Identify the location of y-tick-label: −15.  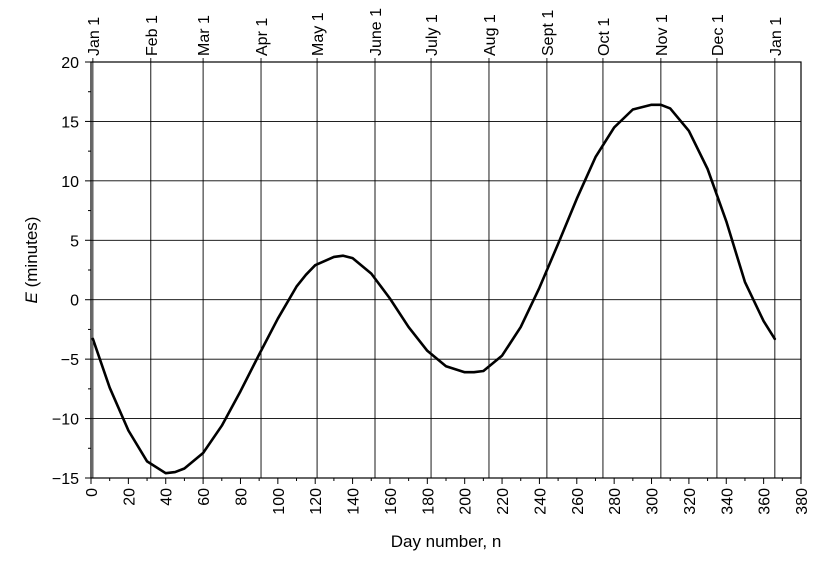
(65, 479).